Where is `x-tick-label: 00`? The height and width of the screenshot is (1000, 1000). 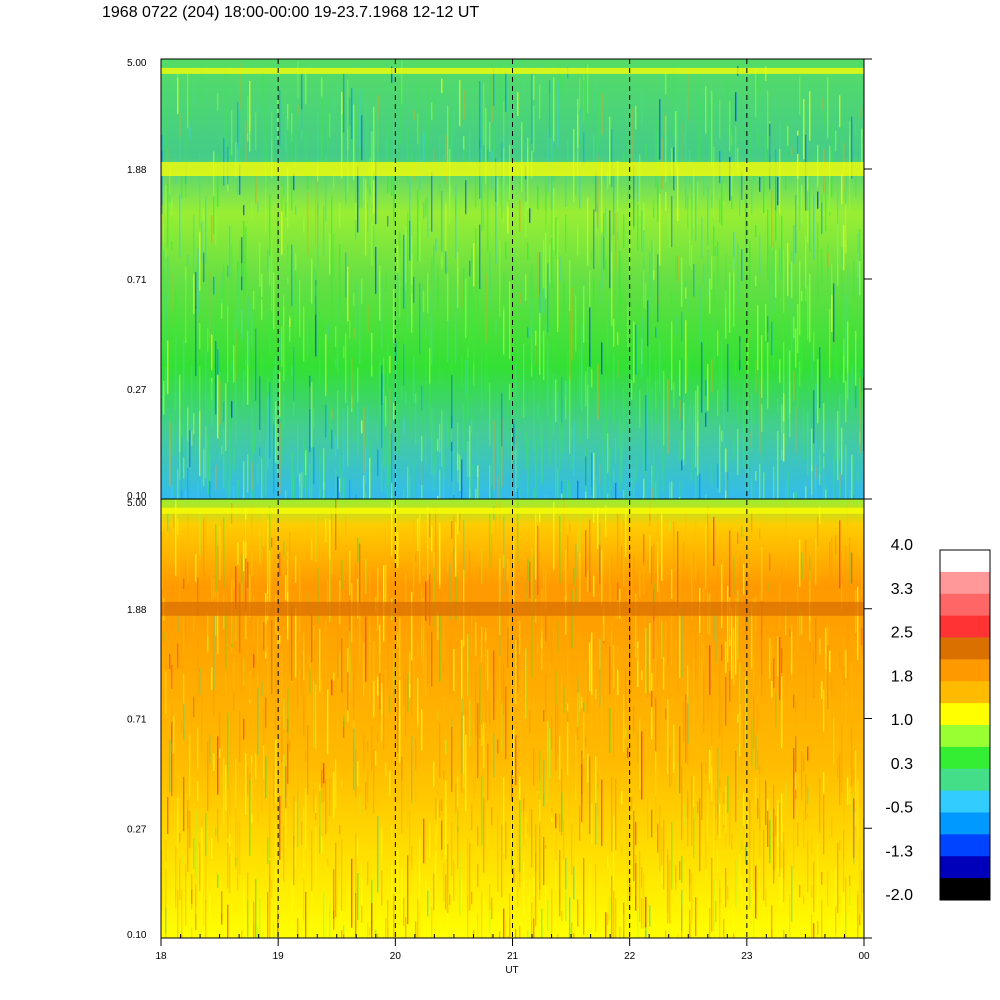 x-tick-label: 00 is located at coordinates (864, 956).